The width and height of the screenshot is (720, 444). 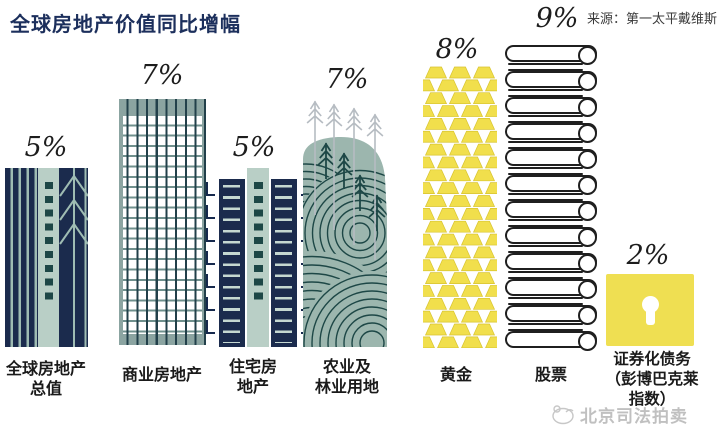 I want to click on stock-certificates-icon, so click(x=551, y=198).